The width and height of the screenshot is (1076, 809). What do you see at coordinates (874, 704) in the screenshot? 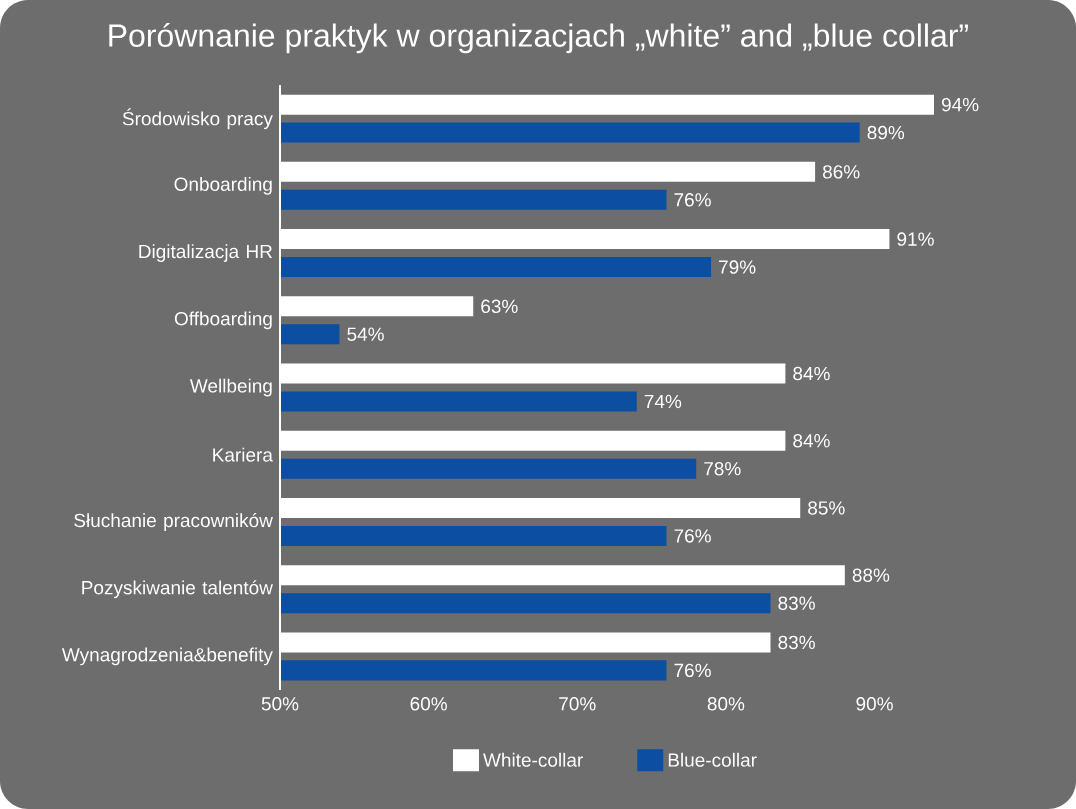
I see `x-tick-label: 90%` at bounding box center [874, 704].